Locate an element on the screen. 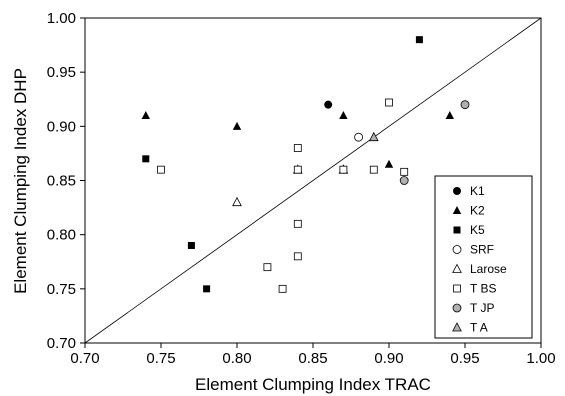 Image resolution: width=565 pixels, height=396 pixels. legend-marker-k5 is located at coordinates (457, 230).